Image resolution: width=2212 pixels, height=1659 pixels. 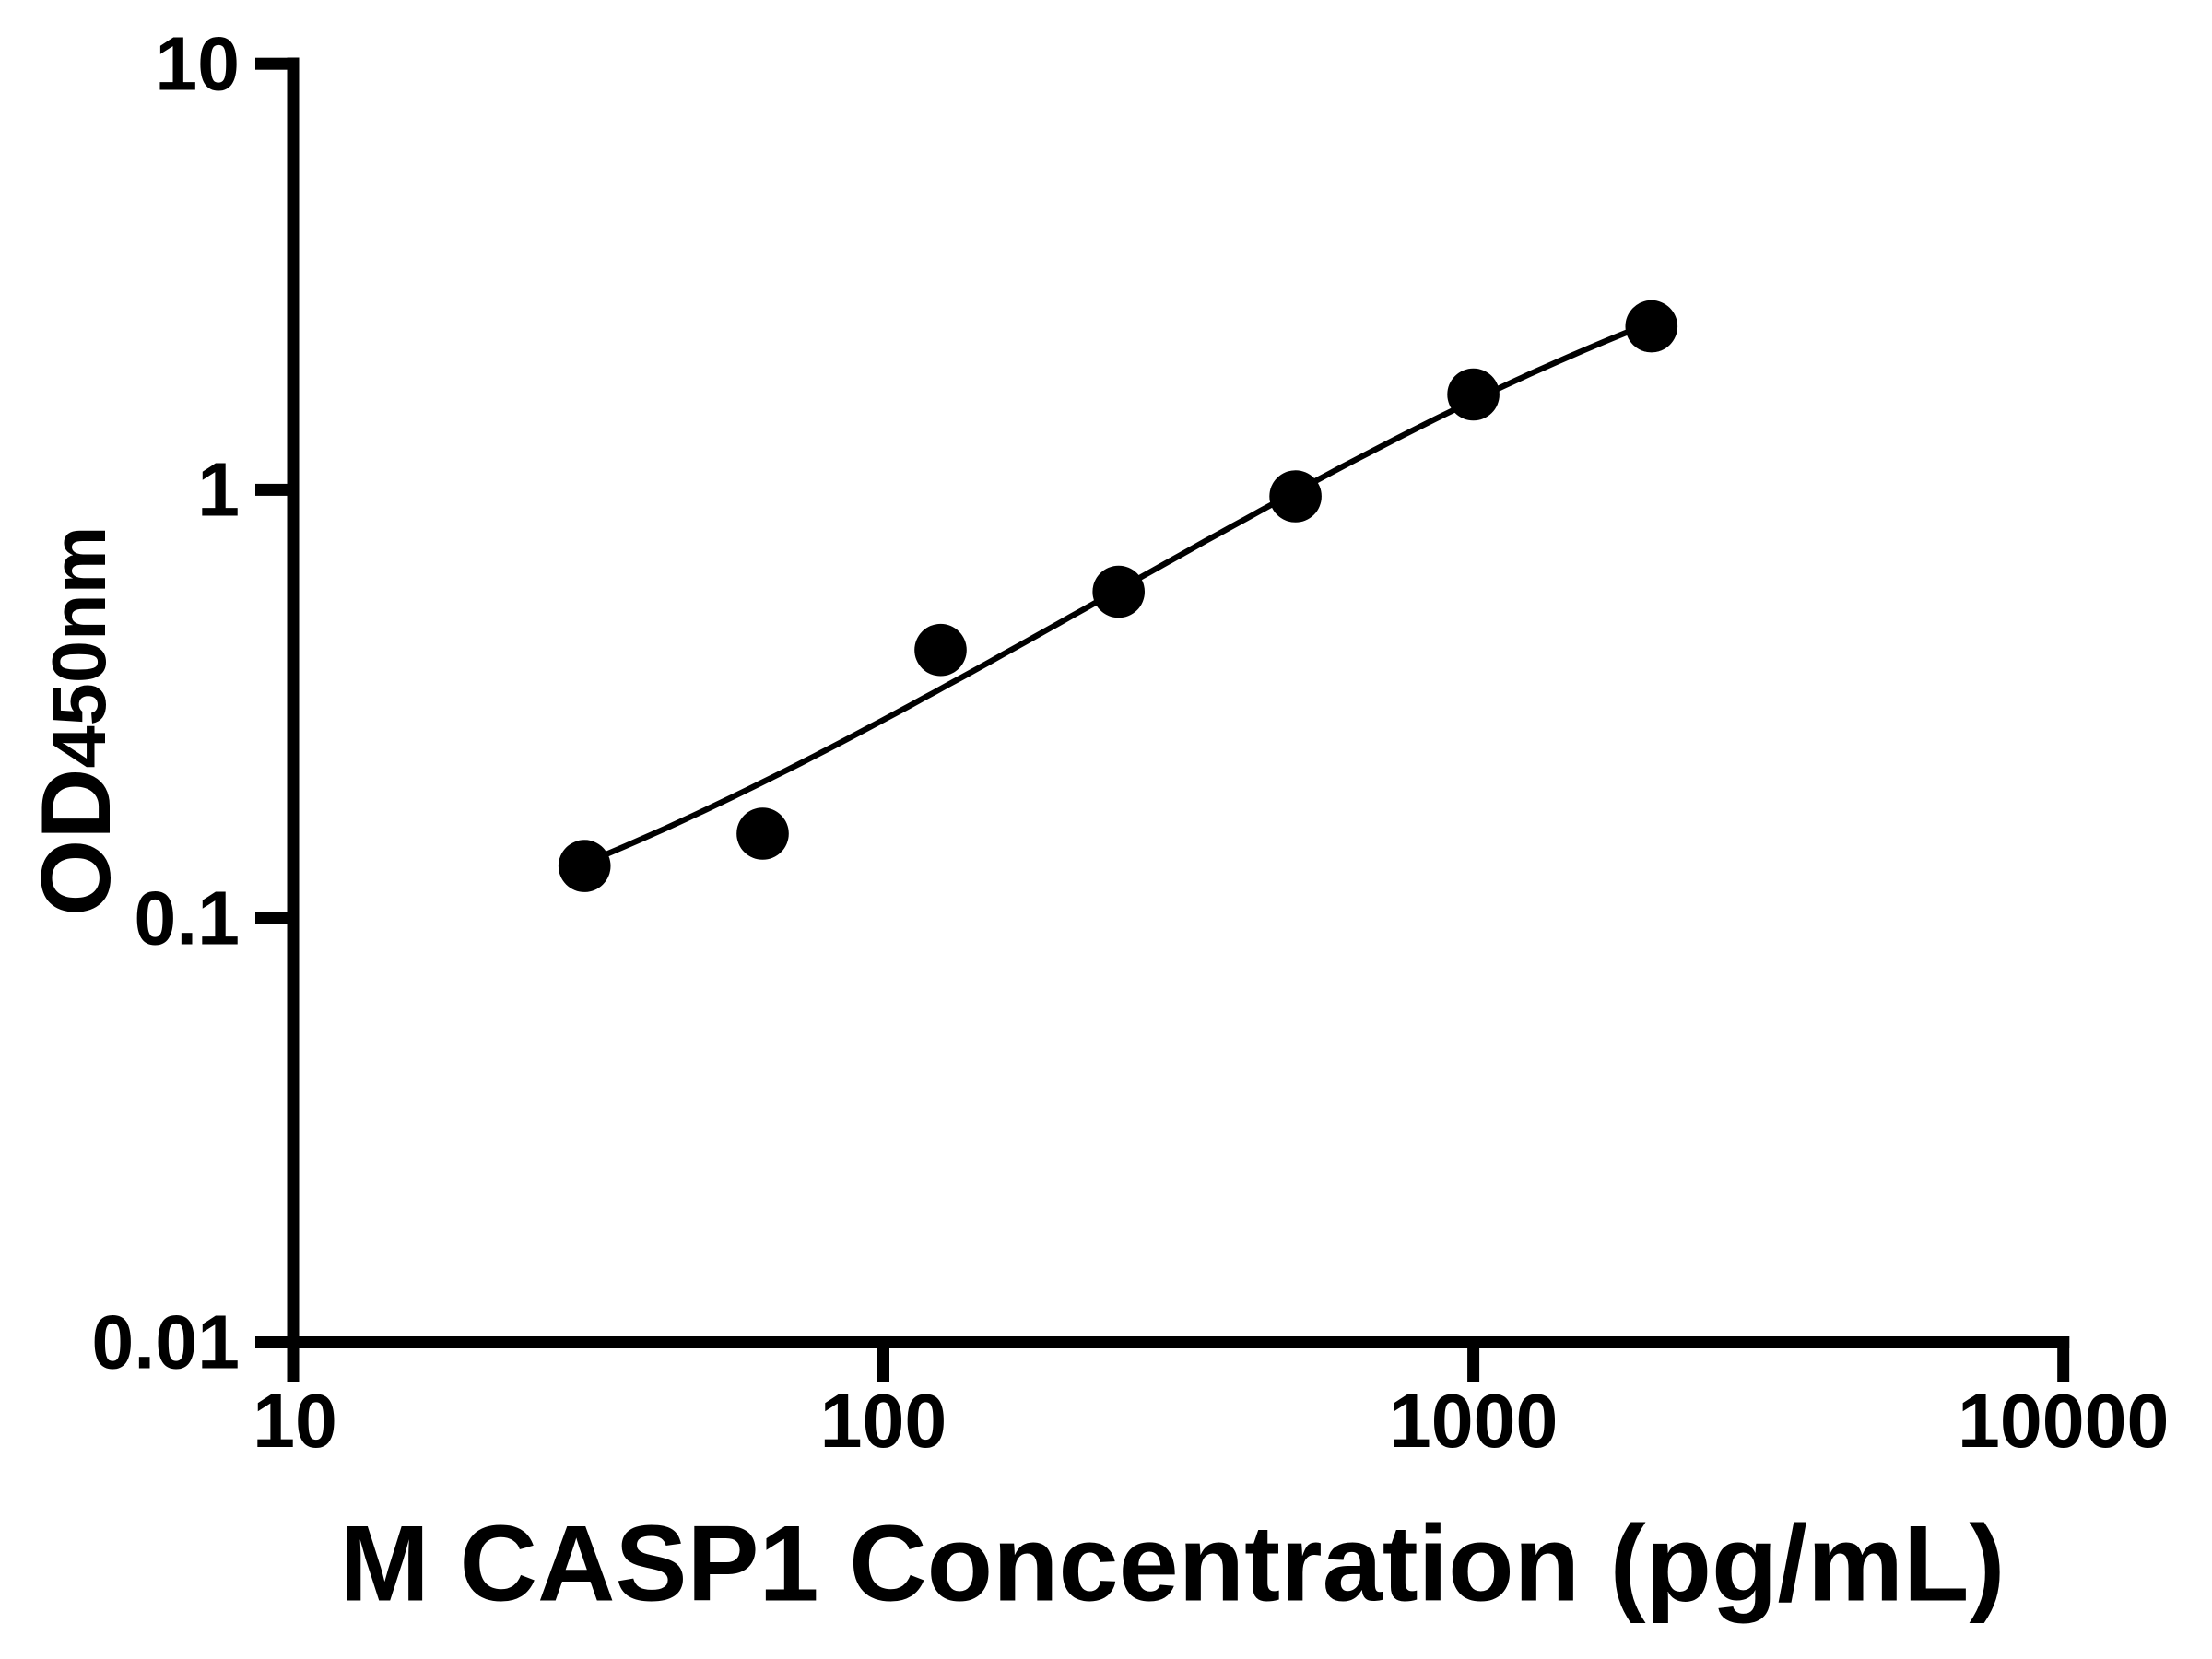 What do you see at coordinates (218, 490) in the screenshot?
I see `svg-text: 1` at bounding box center [218, 490].